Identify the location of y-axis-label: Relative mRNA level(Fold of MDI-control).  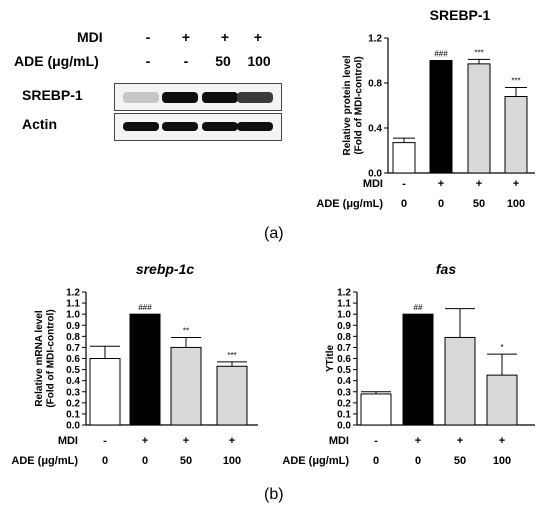
(45, 358).